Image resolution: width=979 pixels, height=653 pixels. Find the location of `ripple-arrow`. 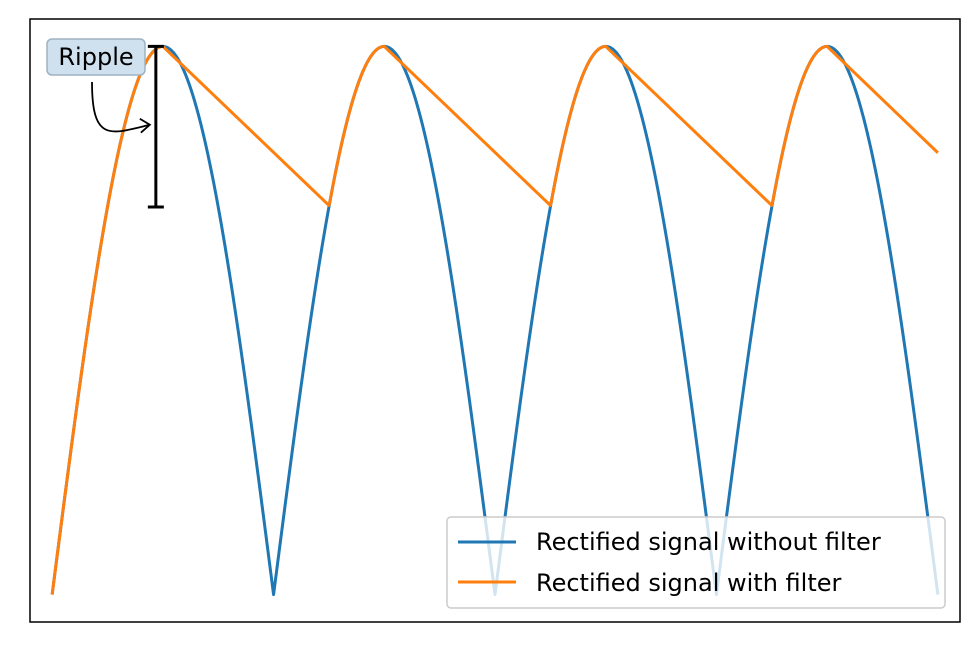

ripple-arrow is located at coordinates (121, 107).